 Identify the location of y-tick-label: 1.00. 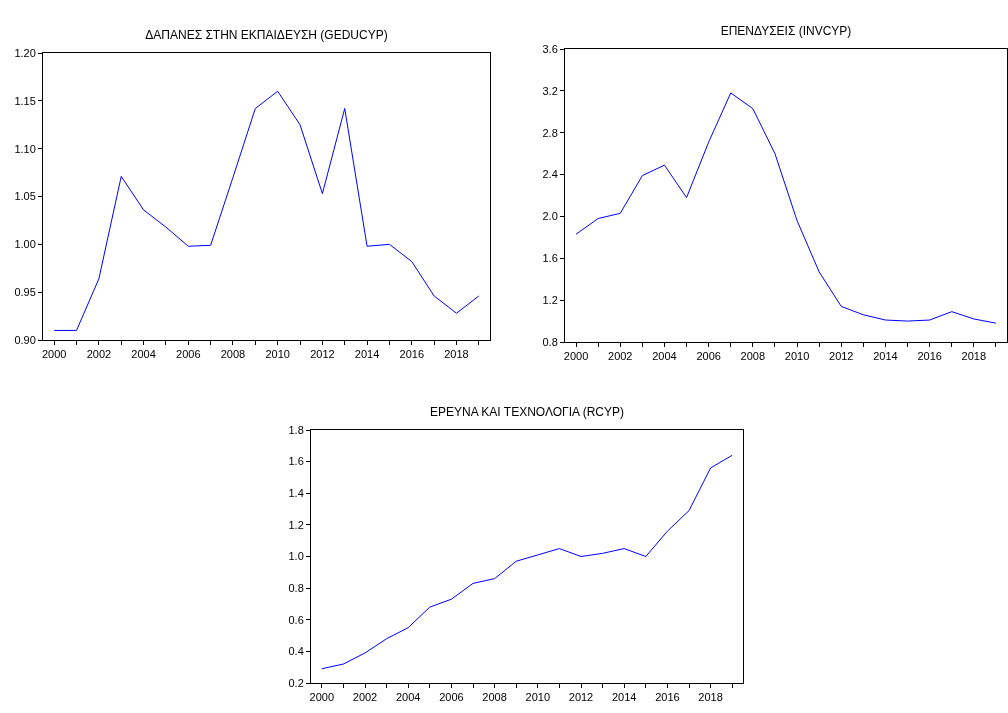
(25, 244).